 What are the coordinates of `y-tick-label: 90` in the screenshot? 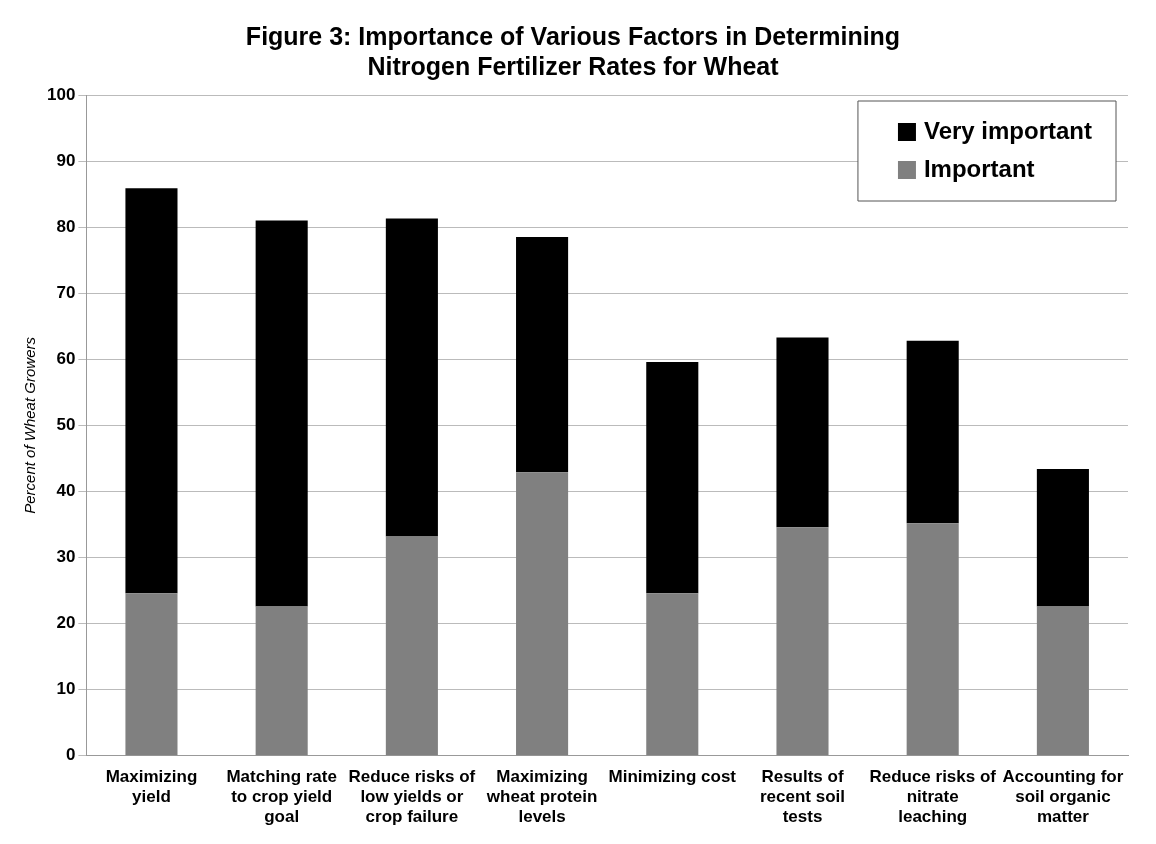 It's located at (66, 160).